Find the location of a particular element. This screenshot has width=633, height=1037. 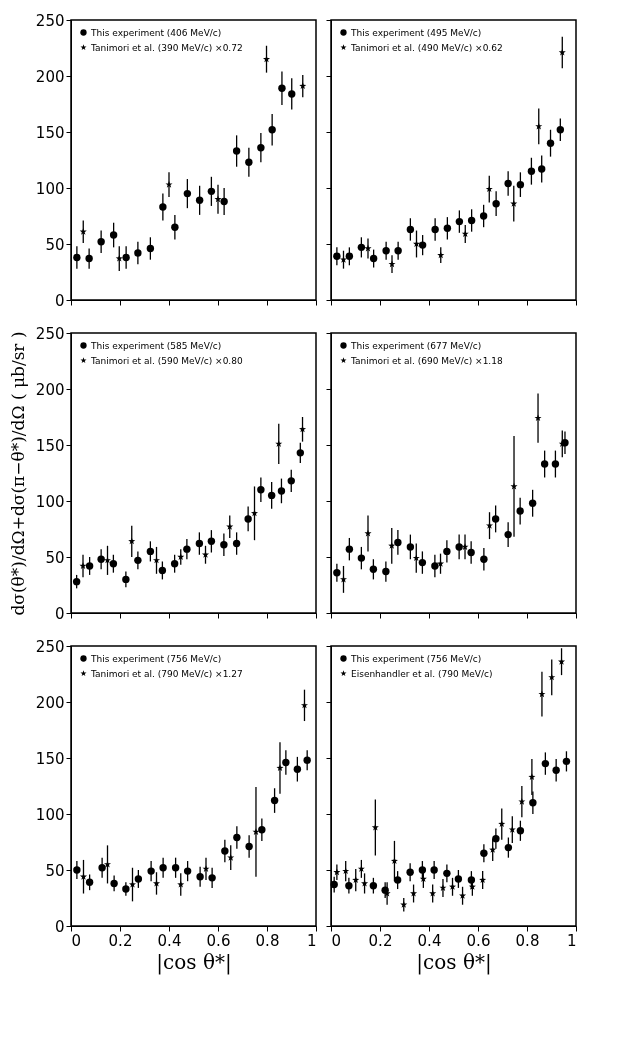

legend-label: This experiment (406 MeV/c) is located at coordinates (156, 32).